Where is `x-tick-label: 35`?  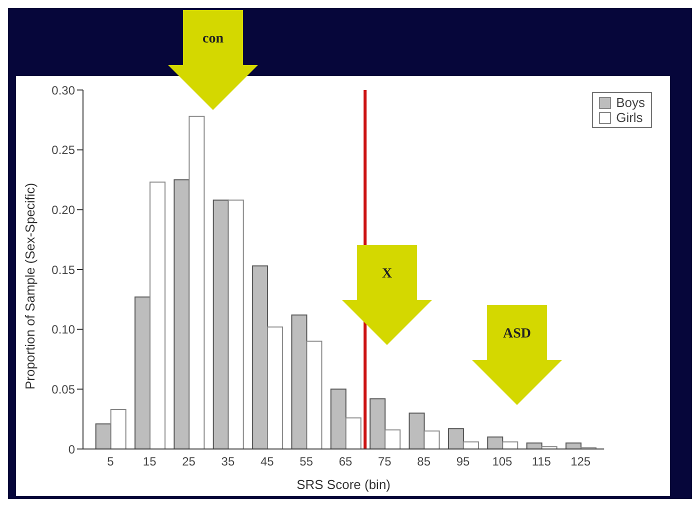 x-tick-label: 35 is located at coordinates (228, 461).